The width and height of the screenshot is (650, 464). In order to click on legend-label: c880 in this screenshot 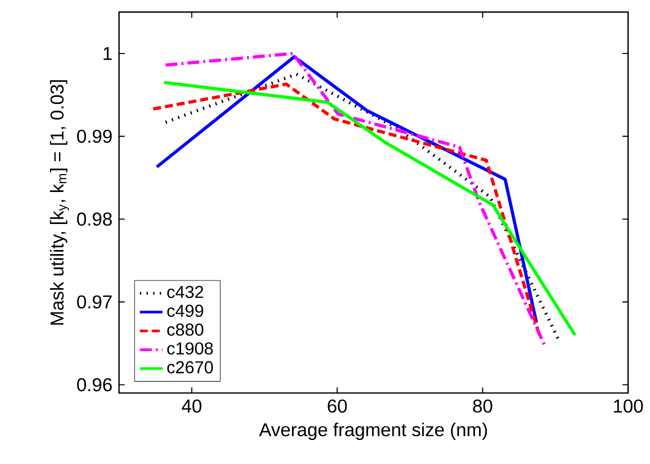, I will do `click(185, 329)`.